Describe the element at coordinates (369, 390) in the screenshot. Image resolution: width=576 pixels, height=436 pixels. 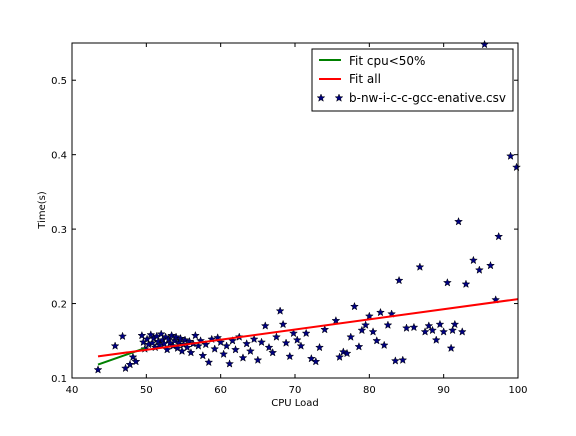
I see `x-tick-label: 80` at that location.